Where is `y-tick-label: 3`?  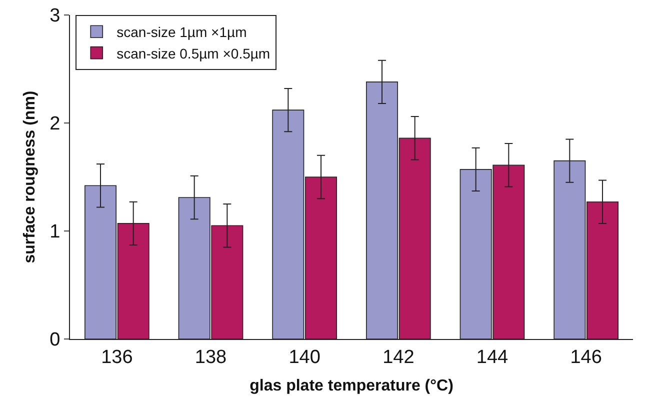 y-tick-label: 3 is located at coordinates (55, 16).